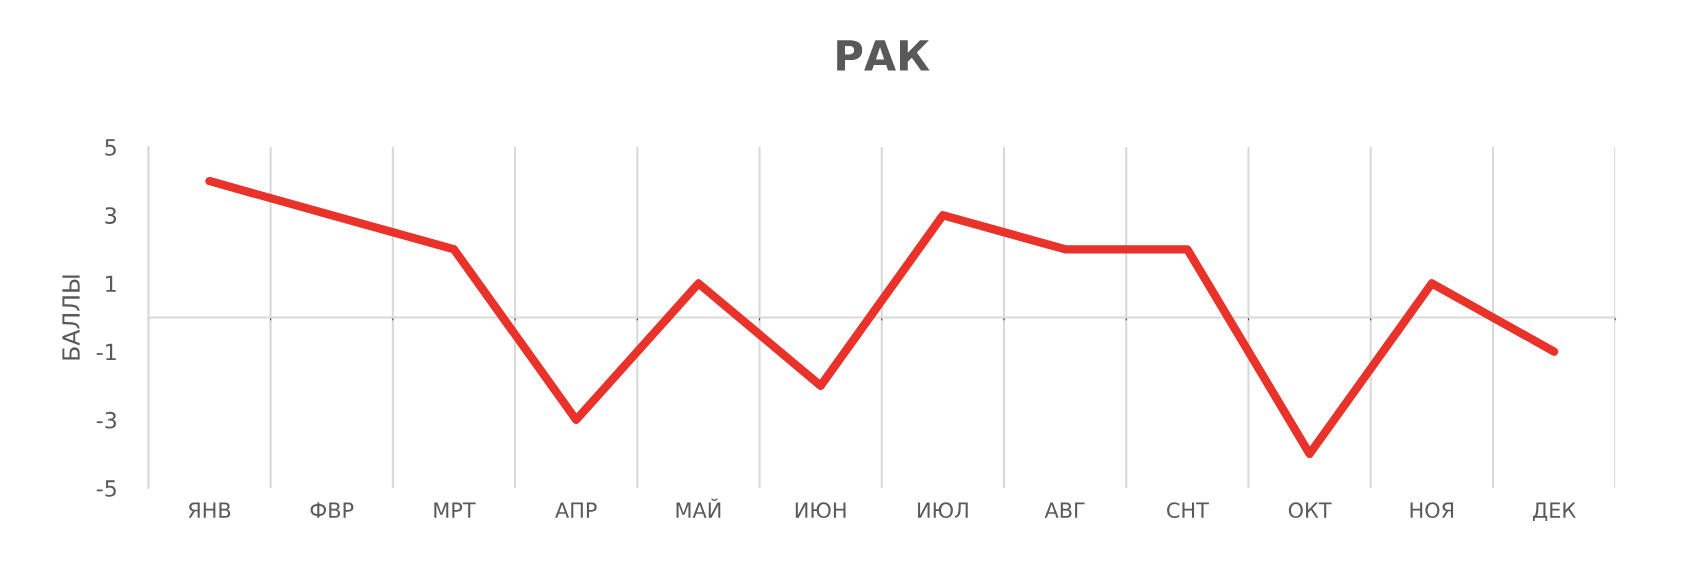 Image resolution: width=1686 pixels, height=588 pixels. I want to click on x-tick-label: ДЕК, so click(1554, 512).